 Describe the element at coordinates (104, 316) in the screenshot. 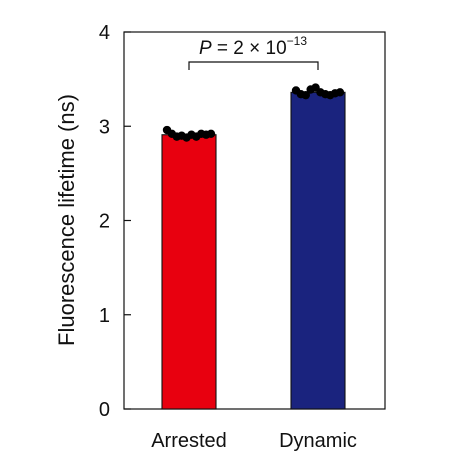

I see `y-tick-label: 1` at that location.